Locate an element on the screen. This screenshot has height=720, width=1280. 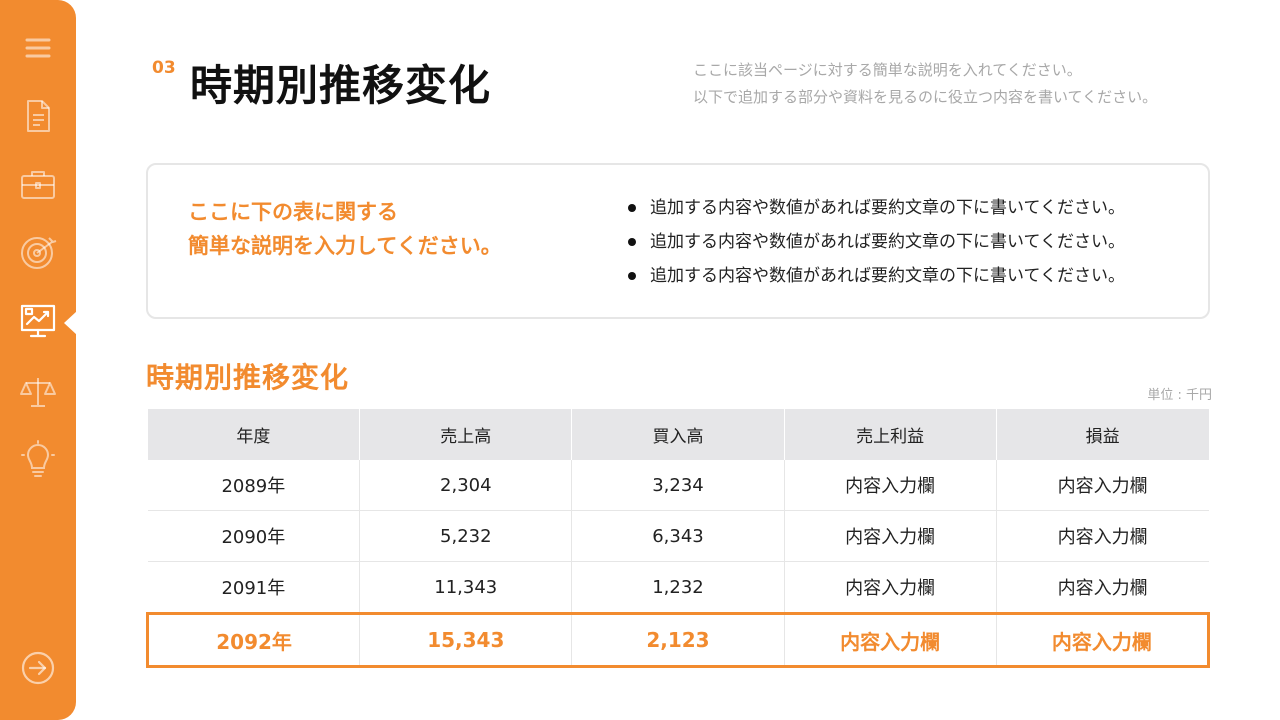
table-cell: 2090年 is located at coordinates (253, 536).